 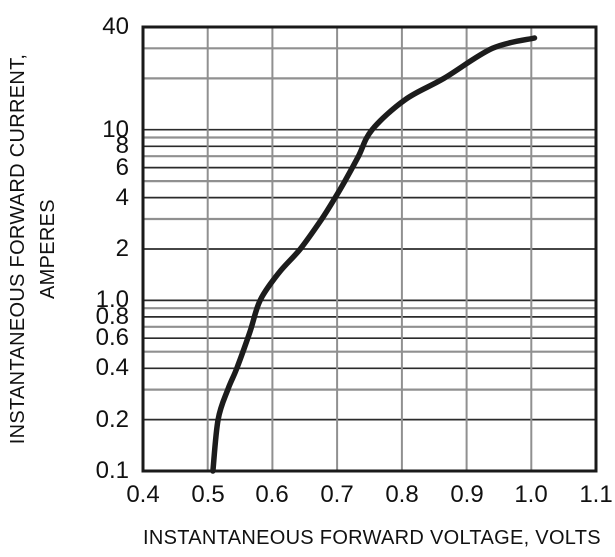 I want to click on y-axis-title-line2: AMPERES, so click(x=48, y=249).